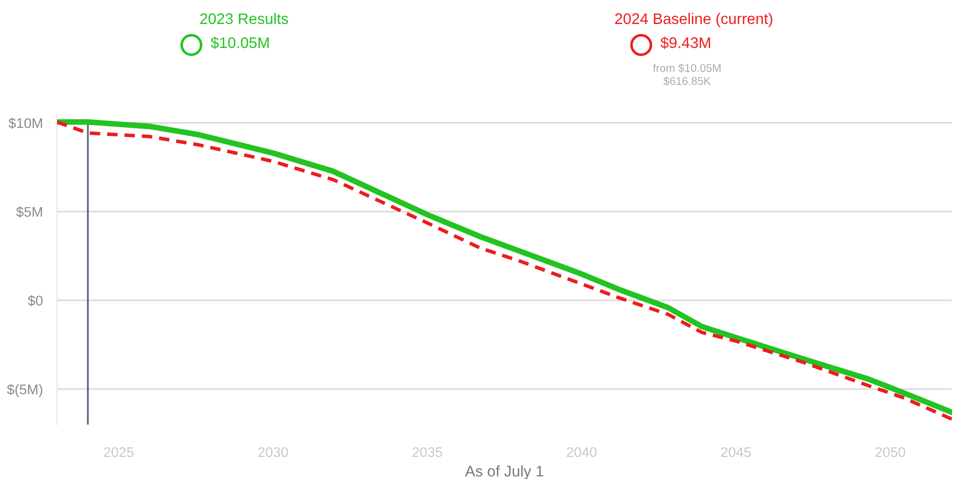  I want to click on y-tick-label: $5M, so click(29, 212).